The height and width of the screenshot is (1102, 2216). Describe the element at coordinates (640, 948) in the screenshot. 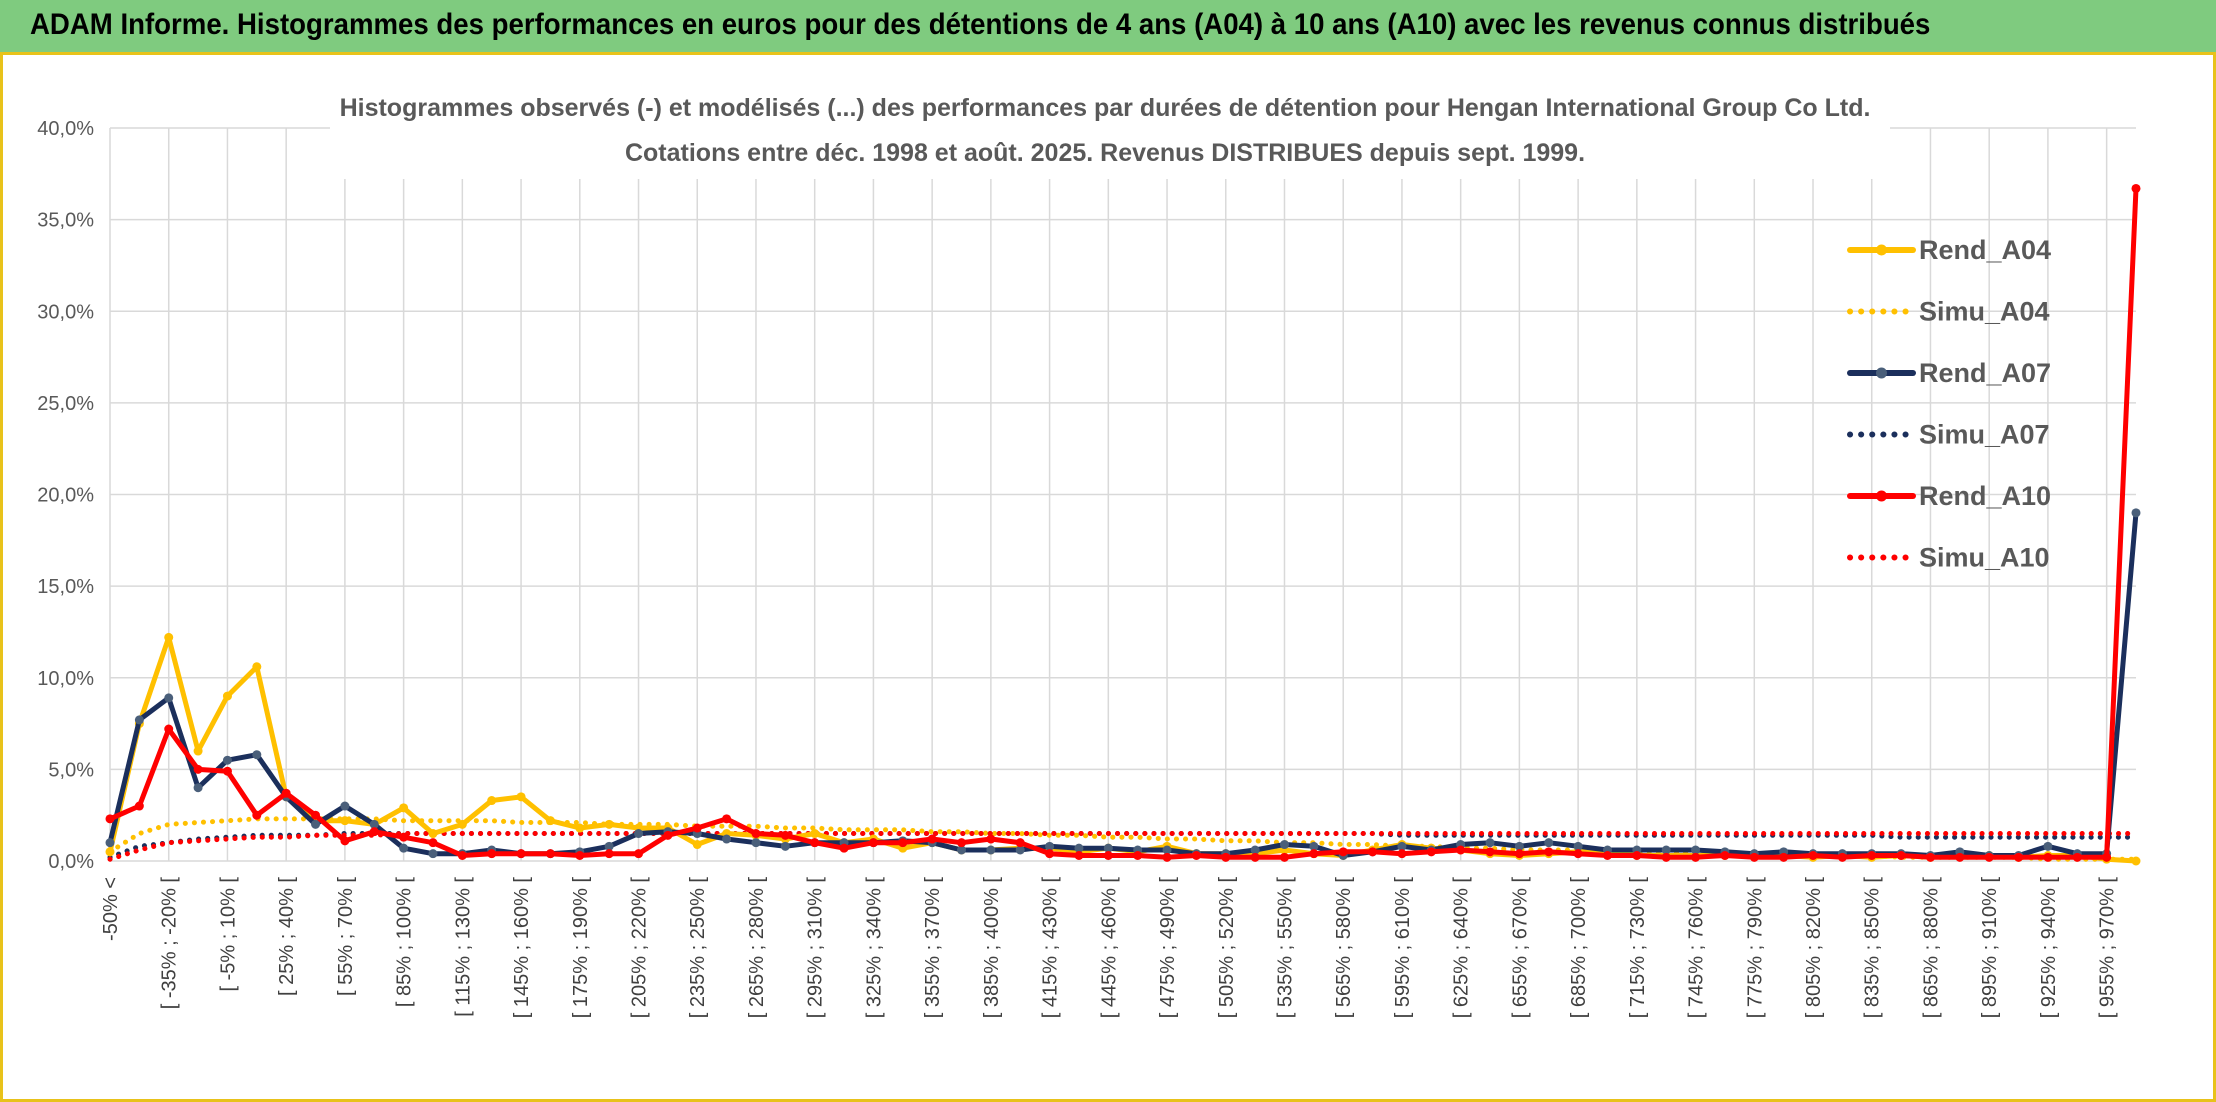

I see `x-tick-label: [ 205% ; 220% [` at that location.